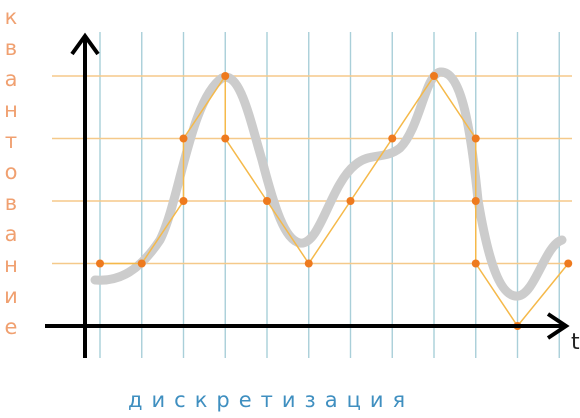 The height and width of the screenshot is (418, 580). I want to click on quantization-label-letter: т, so click(11, 141).